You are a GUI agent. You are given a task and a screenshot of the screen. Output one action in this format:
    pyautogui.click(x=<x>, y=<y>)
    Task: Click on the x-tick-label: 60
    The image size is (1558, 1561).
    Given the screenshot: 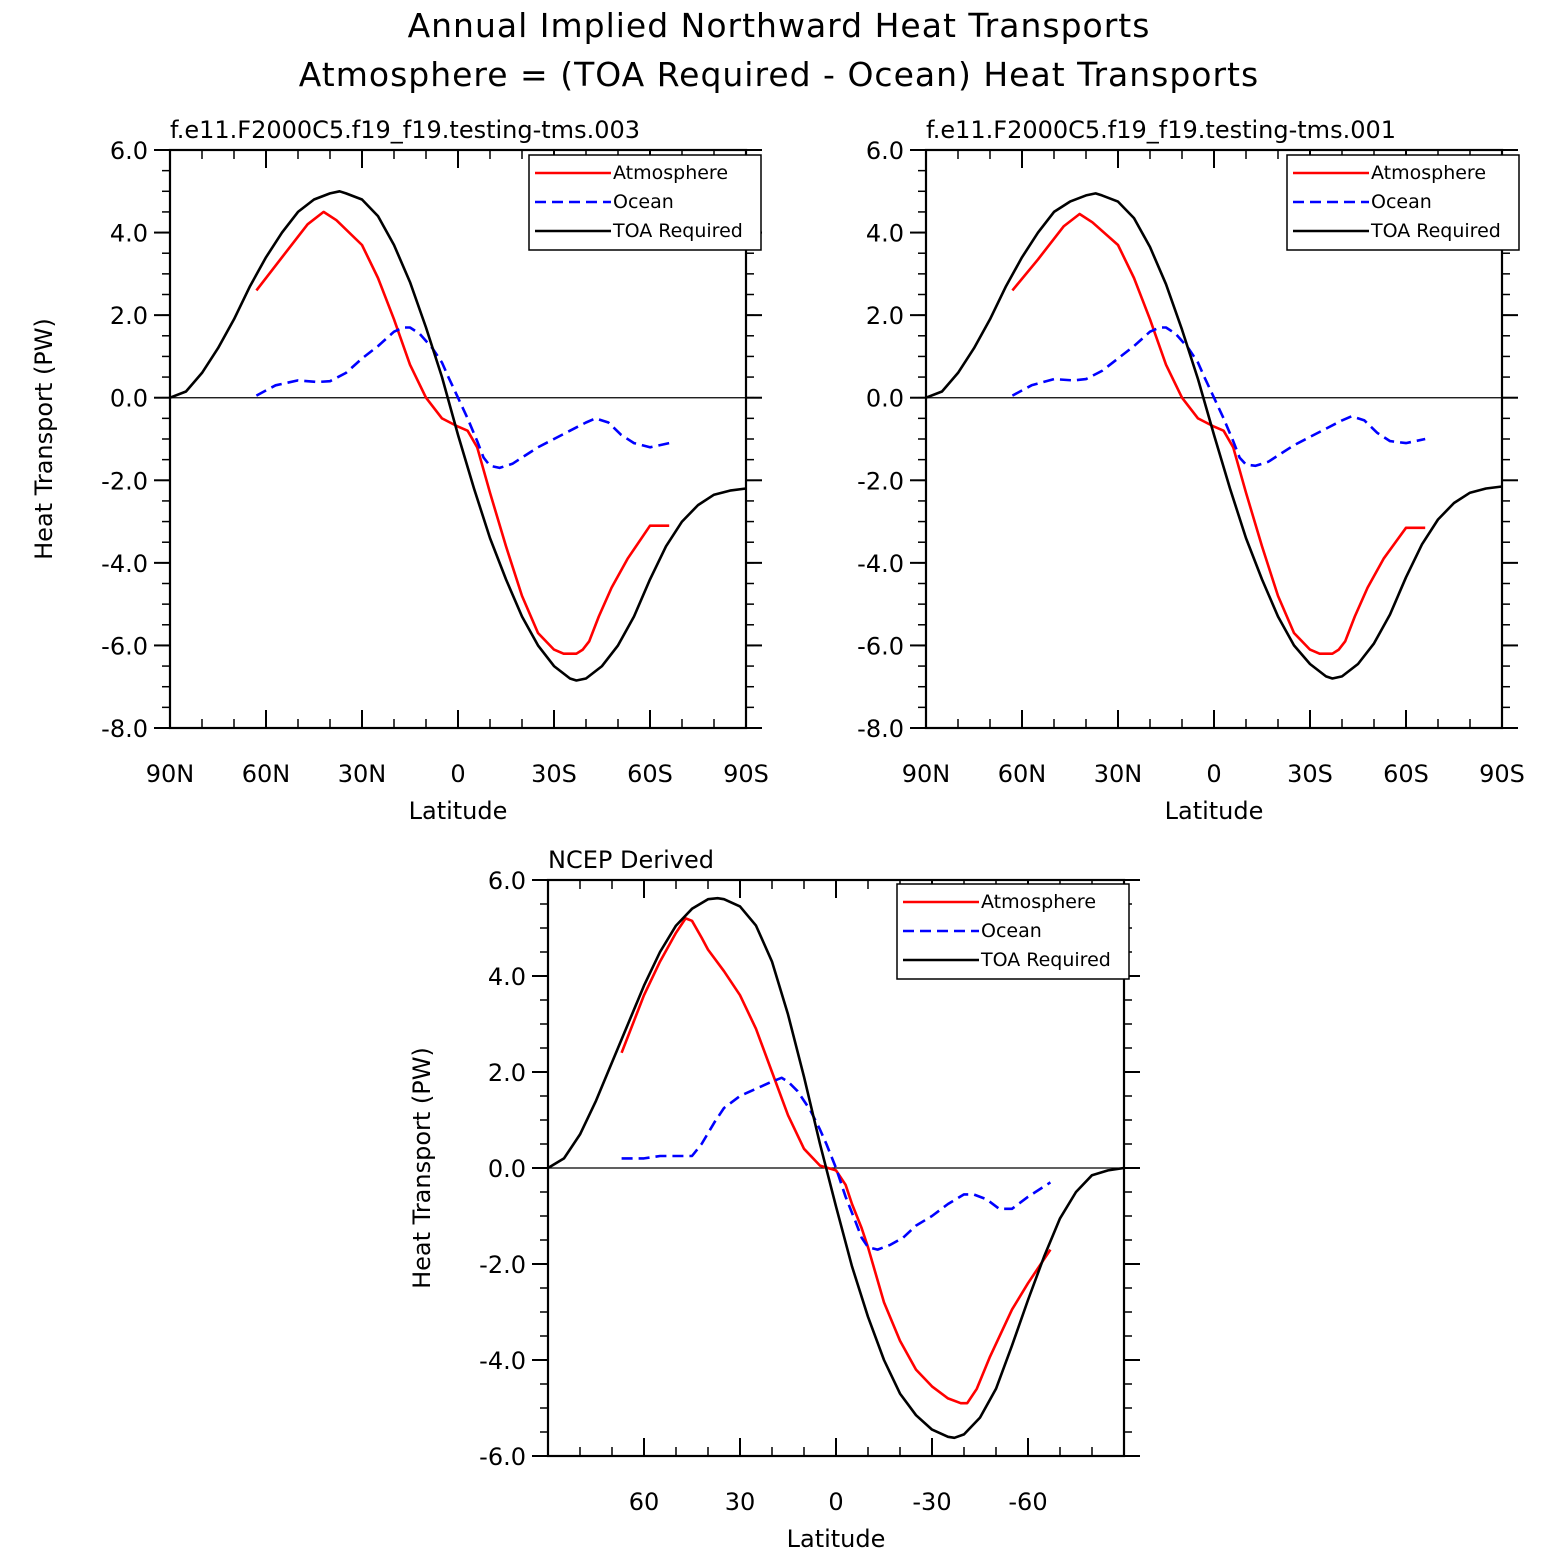 What is the action you would take?
    pyautogui.click(x=644, y=1502)
    